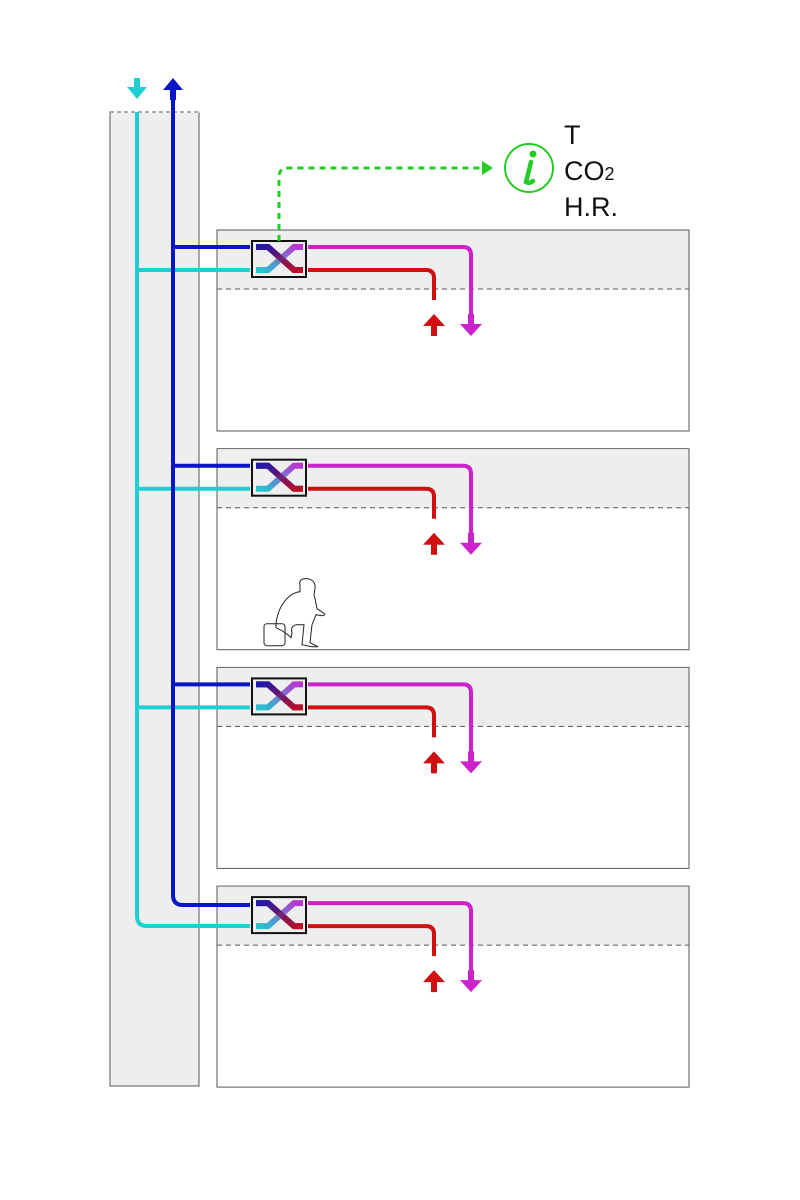 Image resolution: width=800 pixels, height=1200 pixels. Describe the element at coordinates (294, 613) in the screenshot. I see `seated-person-icon` at that location.